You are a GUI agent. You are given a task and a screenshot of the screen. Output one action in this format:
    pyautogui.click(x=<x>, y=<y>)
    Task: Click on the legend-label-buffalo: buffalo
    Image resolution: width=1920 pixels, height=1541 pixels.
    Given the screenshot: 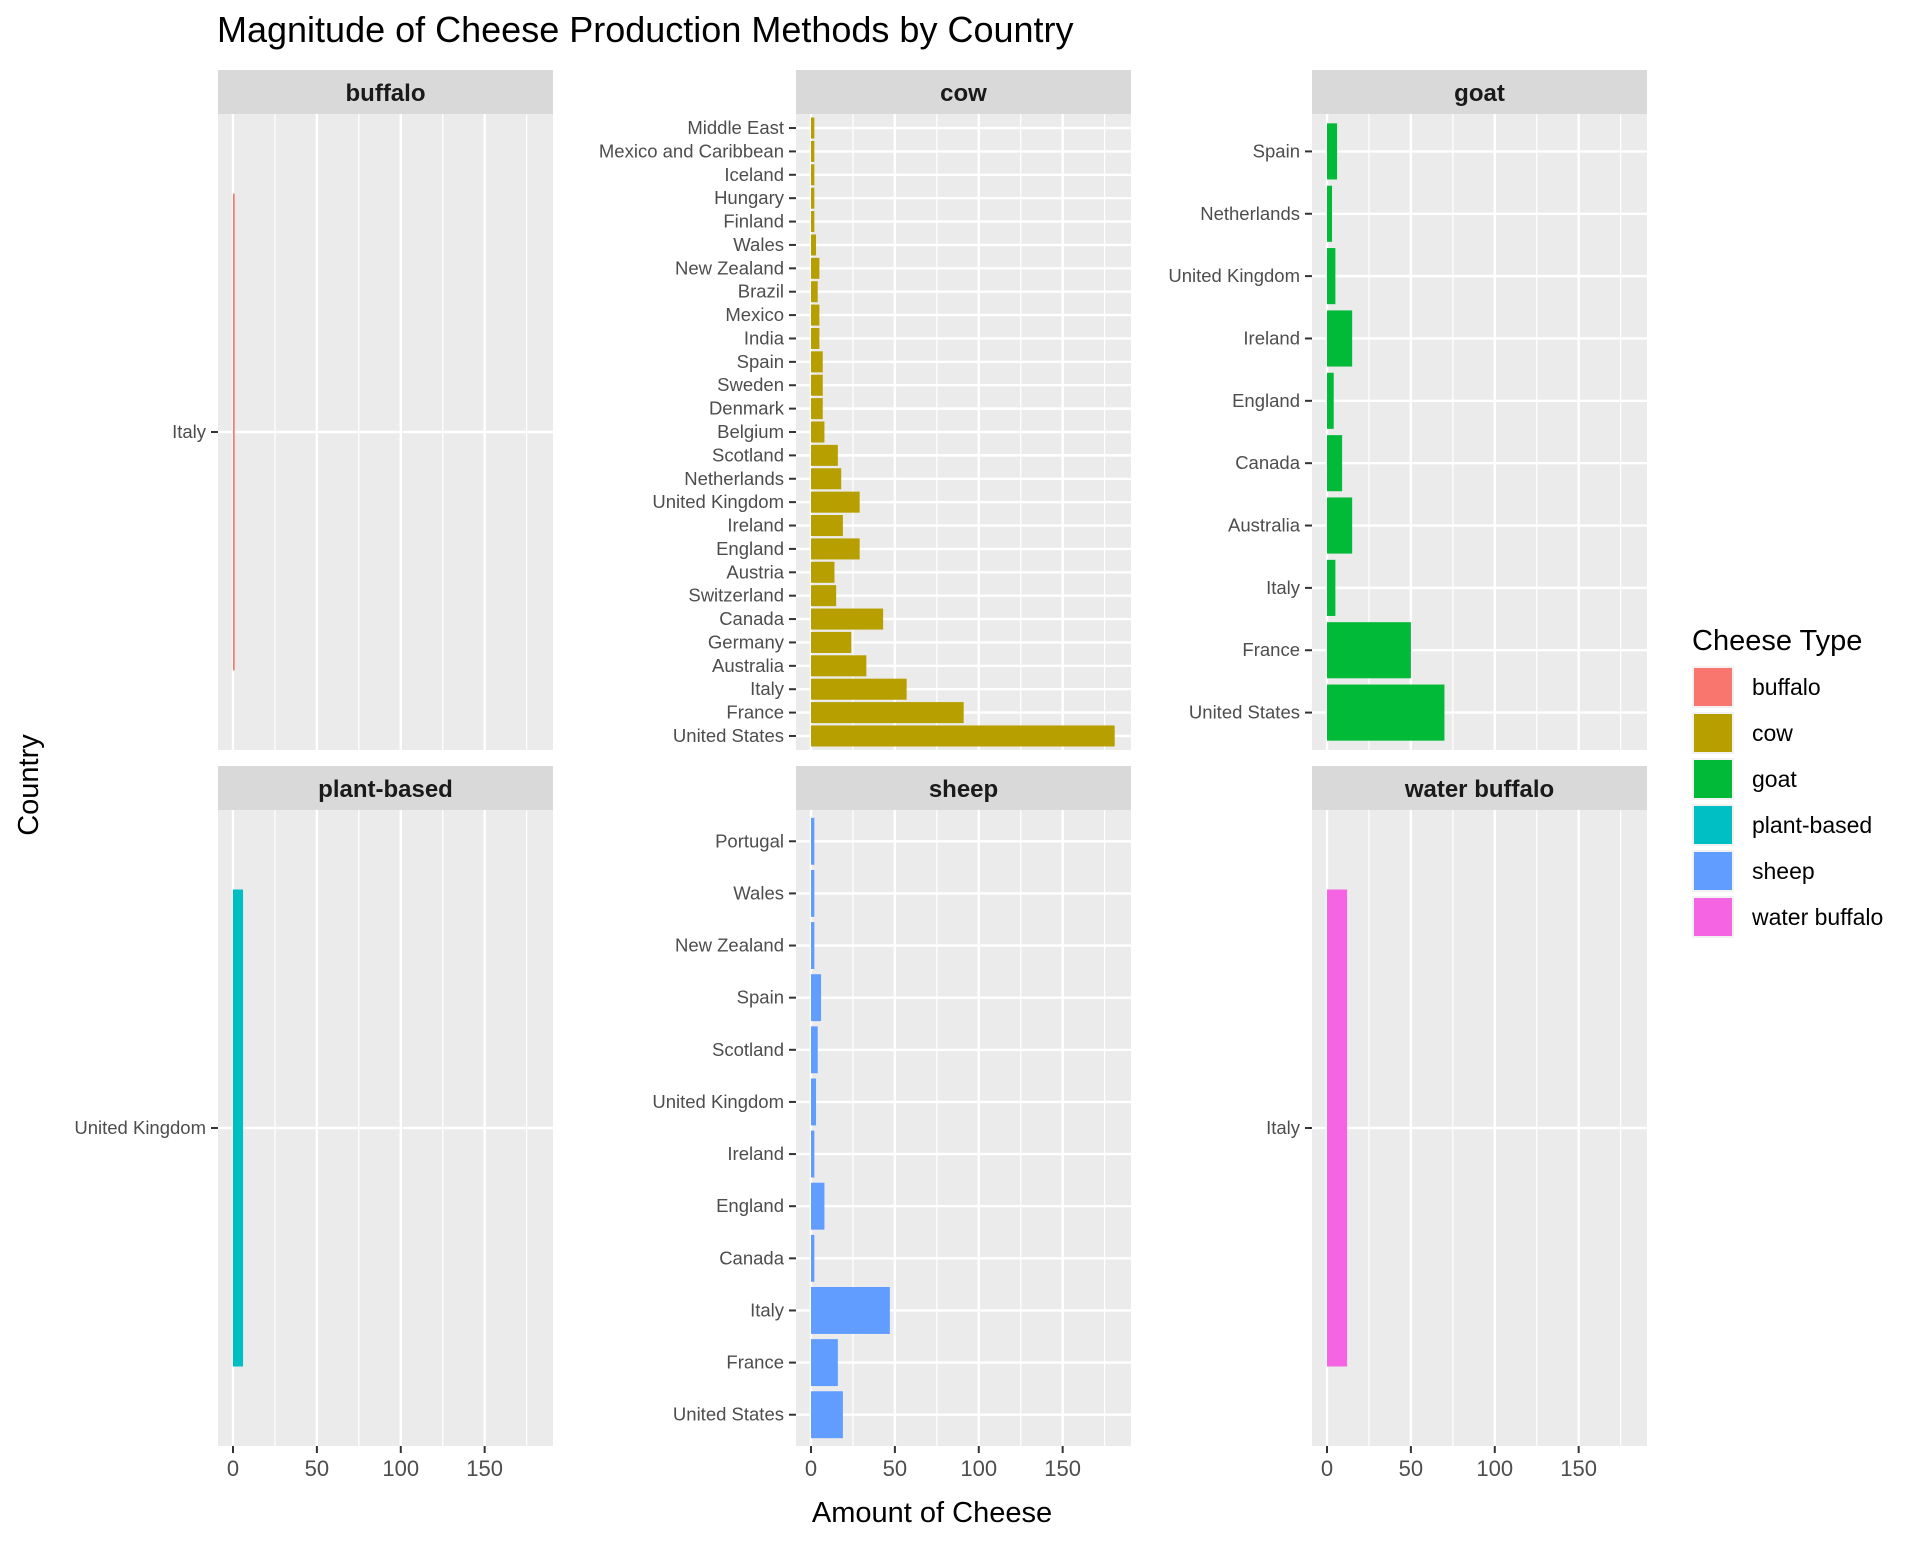 What is the action you would take?
    pyautogui.click(x=1786, y=687)
    